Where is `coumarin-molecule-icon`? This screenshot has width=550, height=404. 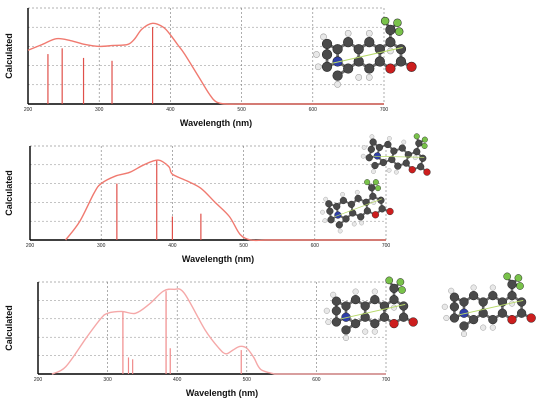
coumarin-molecule-icon is located at coordinates (365, 52).